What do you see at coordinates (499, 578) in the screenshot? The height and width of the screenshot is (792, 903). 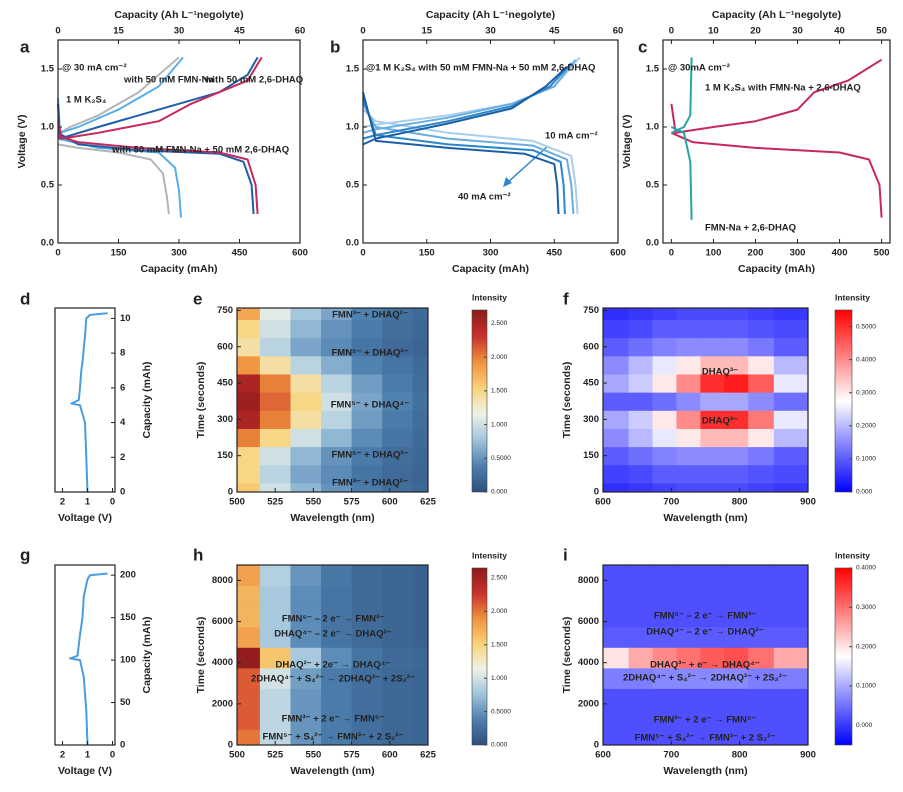 I see `colorbar-tick-label: 2.500` at bounding box center [499, 578].